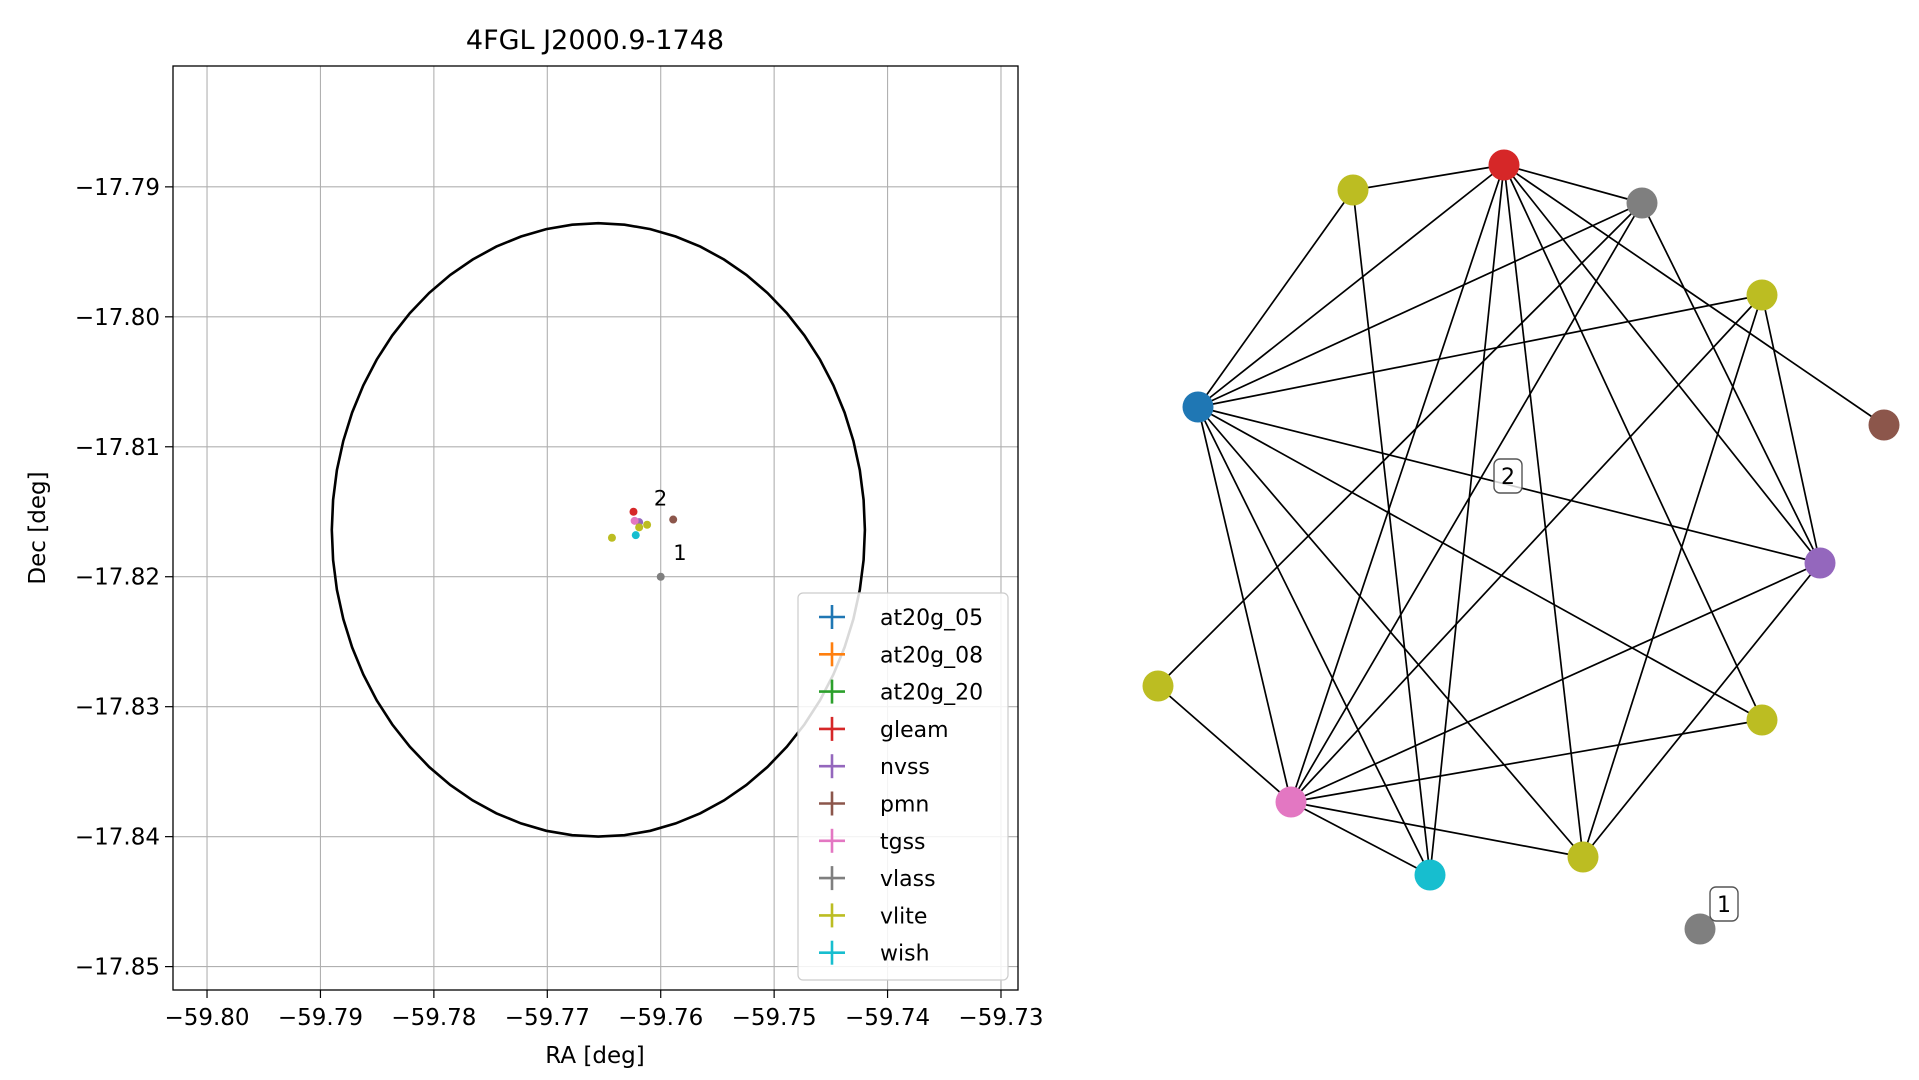 This screenshot has height=1080, width=1919. Describe the element at coordinates (903, 786) in the screenshot. I see `legend-box` at that location.